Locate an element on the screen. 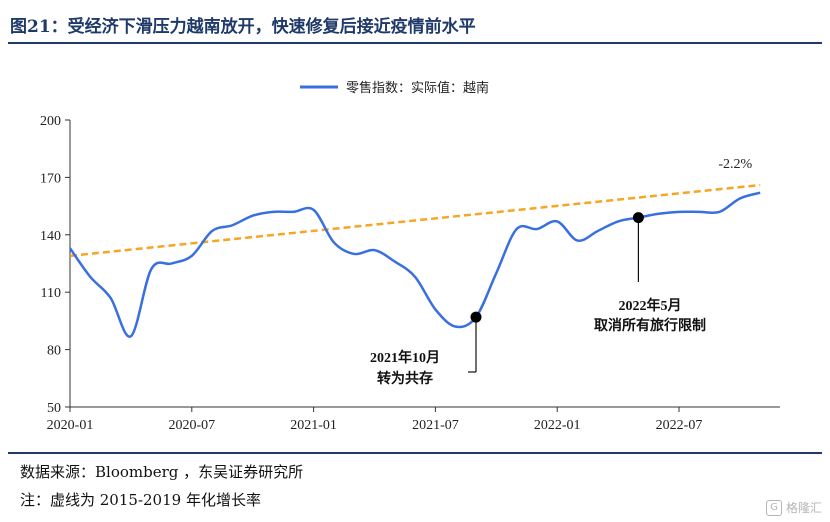 The image size is (830, 522). annotation-line2: 取消所有旅行限制 is located at coordinates (650, 325).